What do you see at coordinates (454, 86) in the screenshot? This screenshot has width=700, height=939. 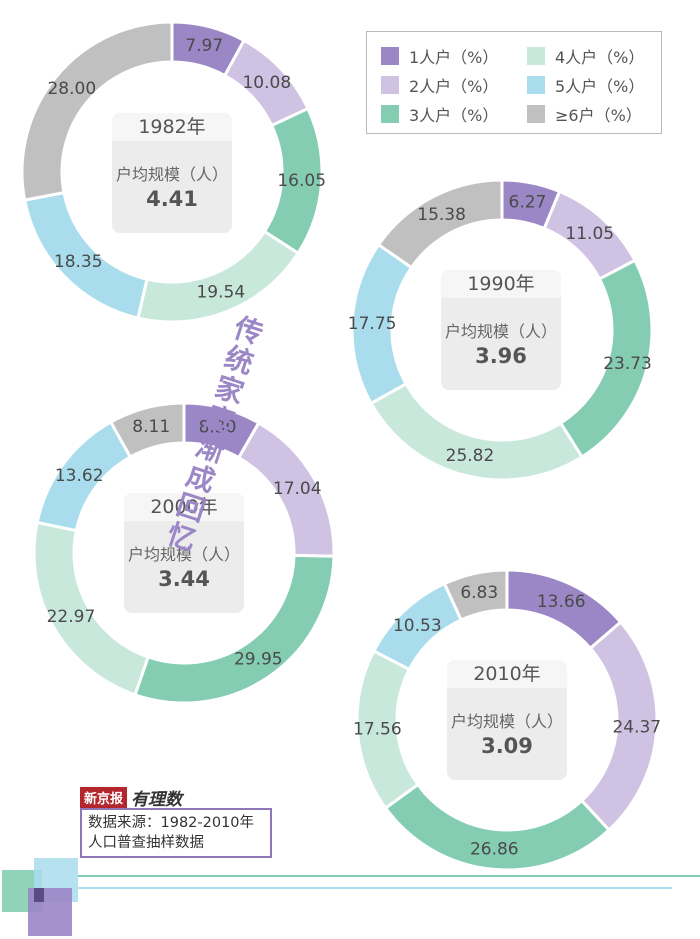 I see `legend-label-2: 2人户（%）` at bounding box center [454, 86].